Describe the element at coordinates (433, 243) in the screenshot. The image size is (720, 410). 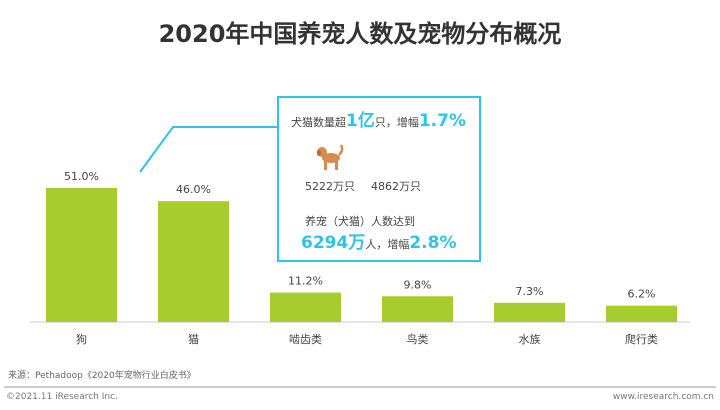
I see `highlight: 2.8%` at that location.